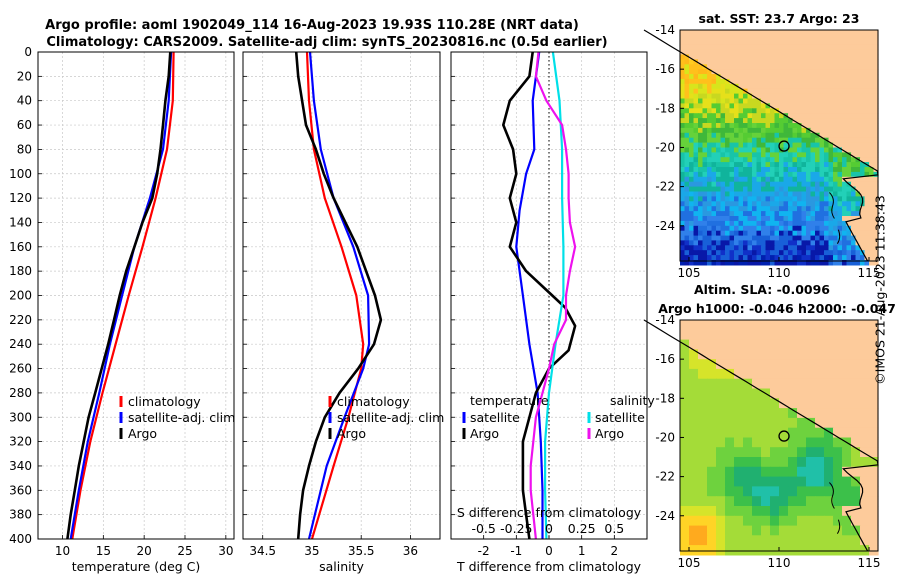 The height and width of the screenshot is (580, 900). Describe the element at coordinates (779, 563) in the screenshot. I see `x-tick-label: 110` at that location.